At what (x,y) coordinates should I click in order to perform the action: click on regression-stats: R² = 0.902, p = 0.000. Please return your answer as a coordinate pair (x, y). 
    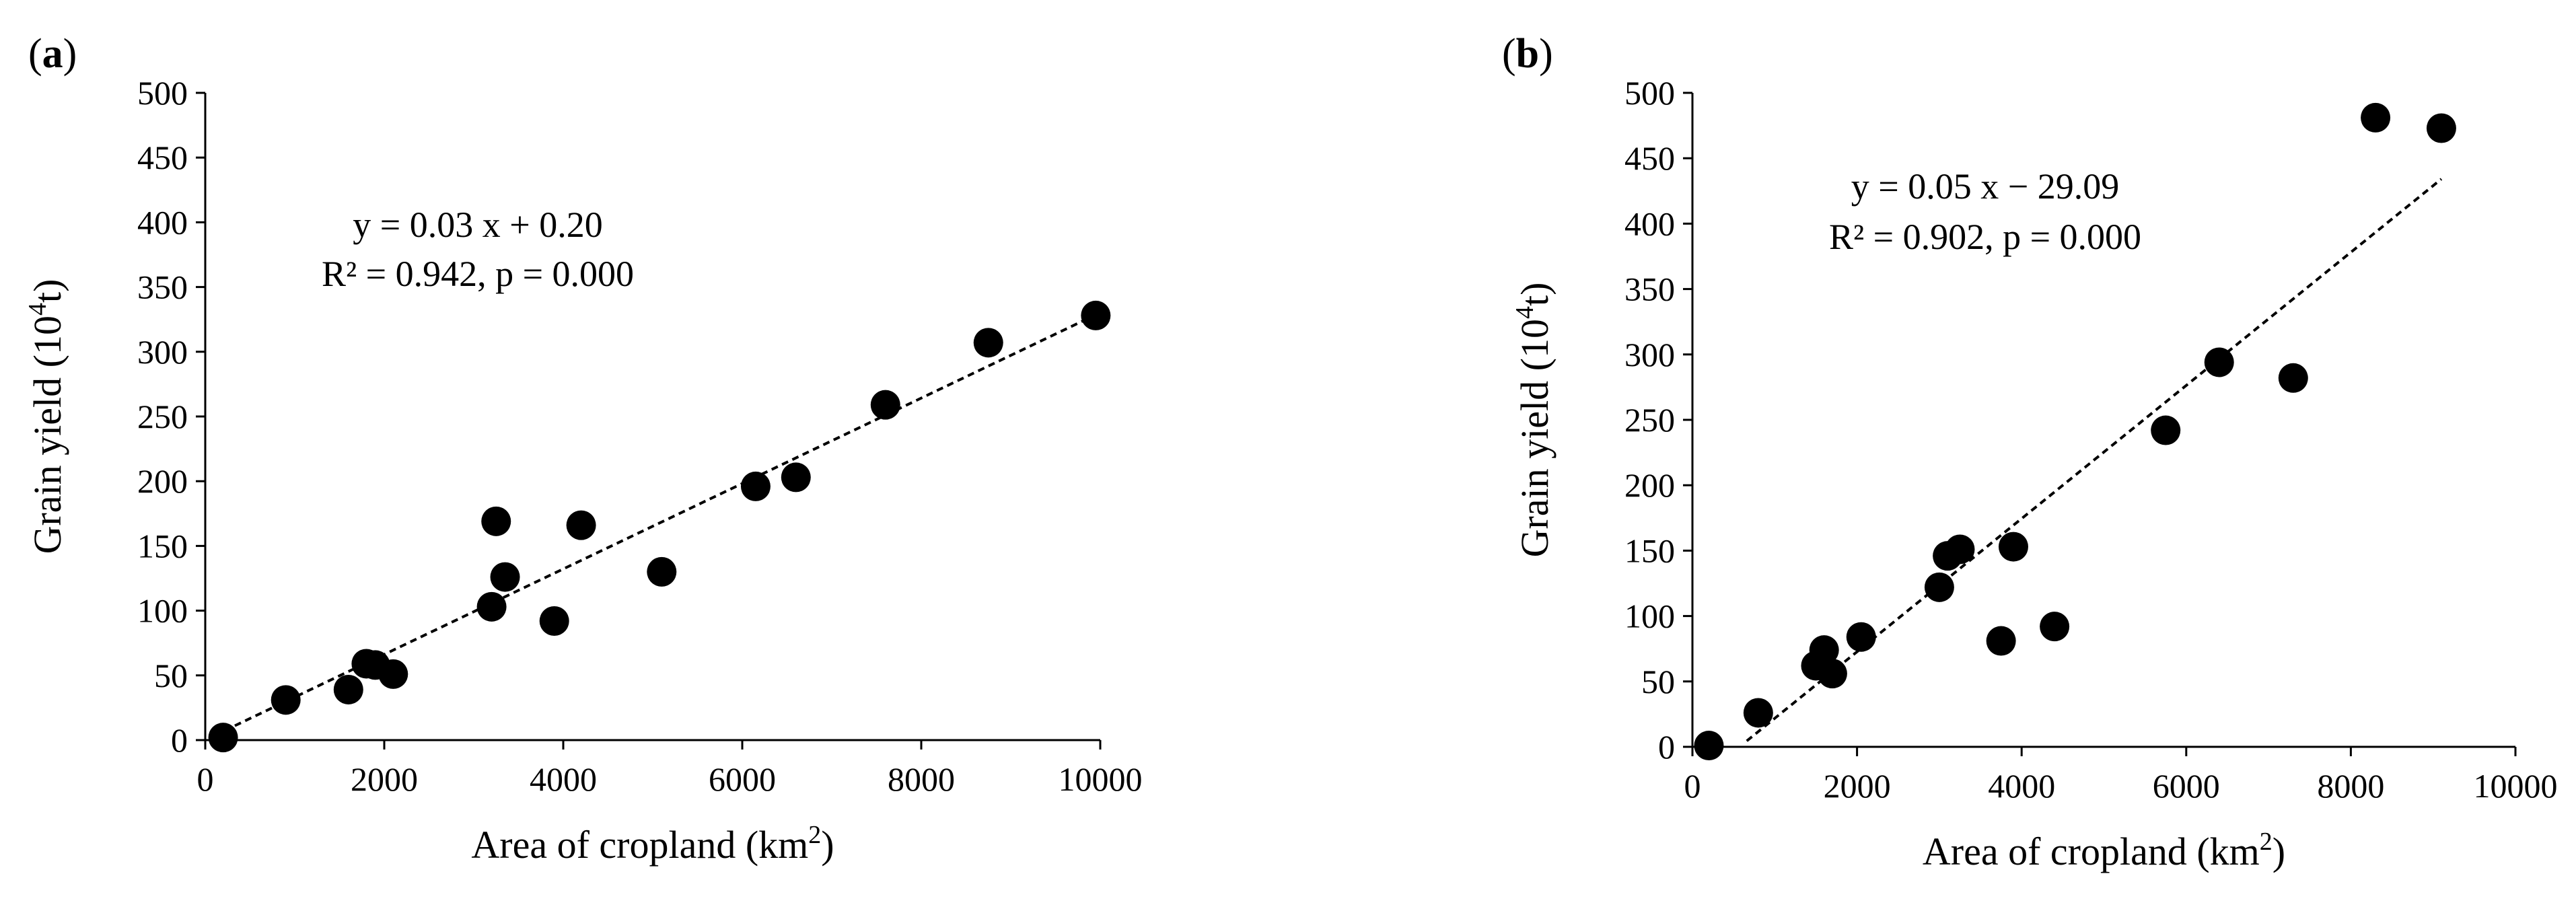
    Looking at the image, I should click on (1985, 237).